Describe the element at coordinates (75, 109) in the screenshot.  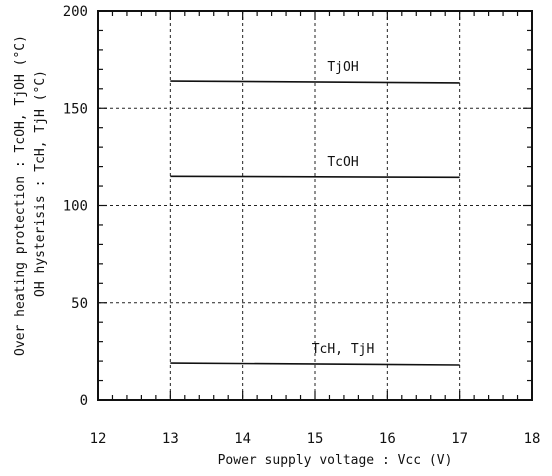
I see `y-tick-label: 150` at that location.